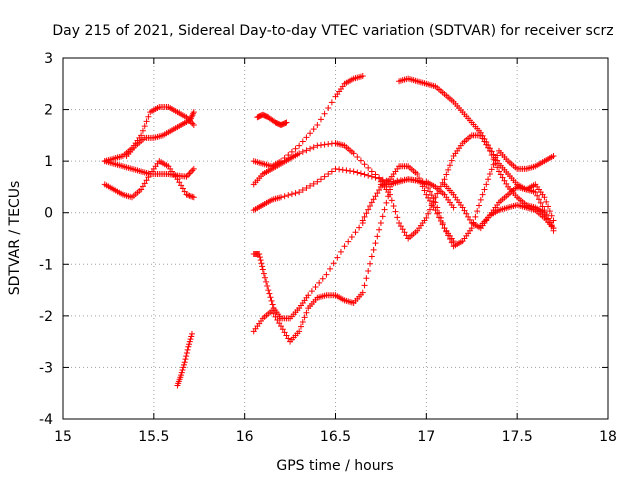 This screenshot has width=640, height=480. Describe the element at coordinates (46, 317) in the screenshot. I see `y-tick-label: -2` at that location.